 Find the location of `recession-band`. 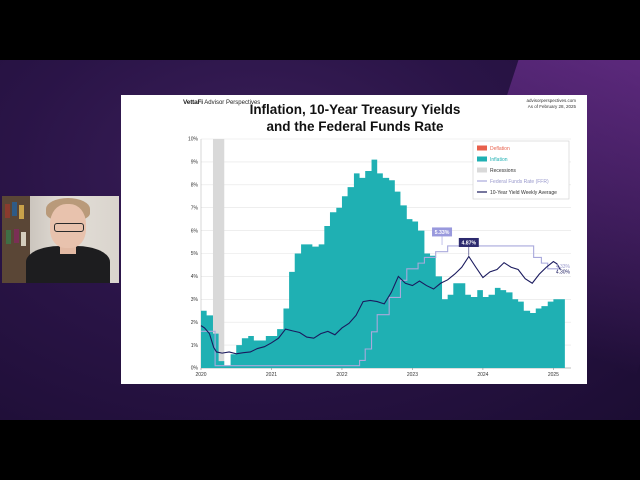

recession-band is located at coordinates (218, 253).